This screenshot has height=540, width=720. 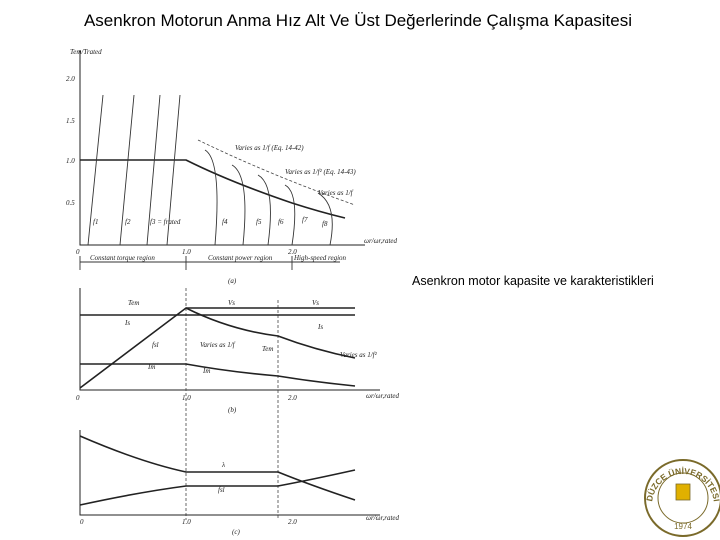 I want to click on torque-speed-curves, so click(x=210, y=170).